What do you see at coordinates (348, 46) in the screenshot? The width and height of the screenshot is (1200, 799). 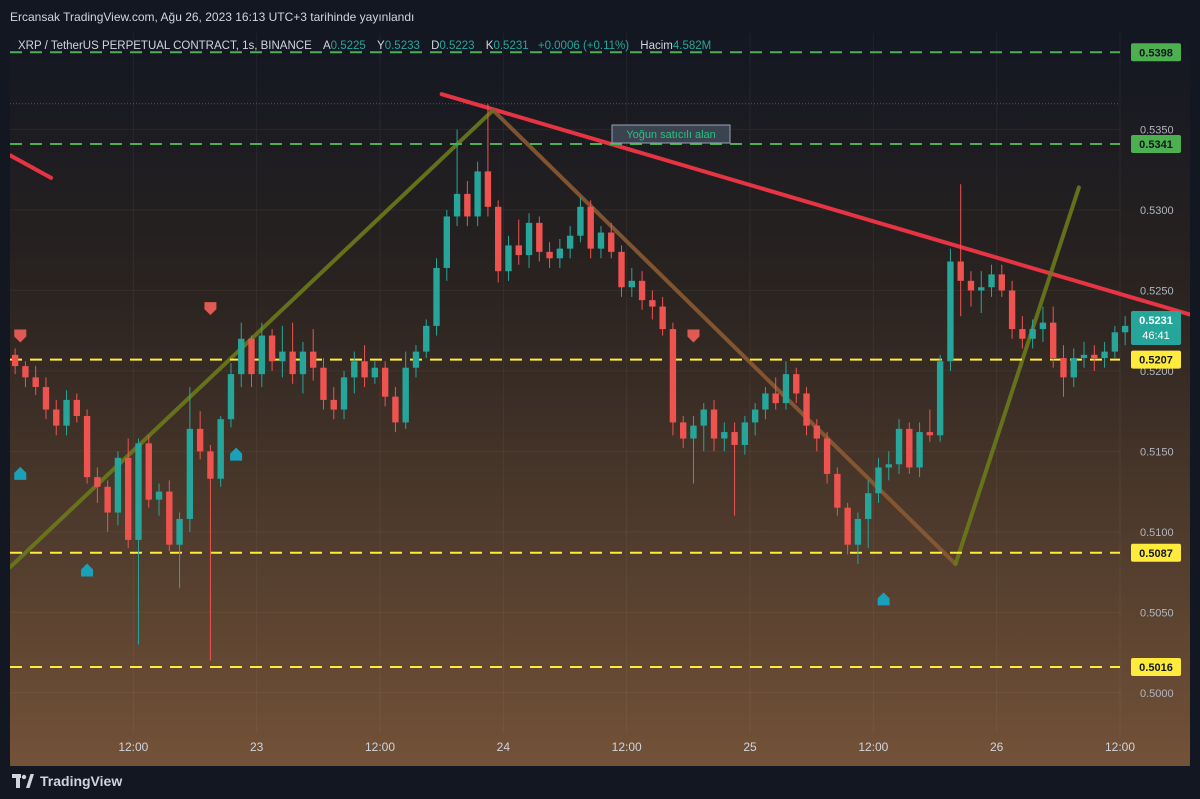 I see `open-value: 0.5225` at bounding box center [348, 46].